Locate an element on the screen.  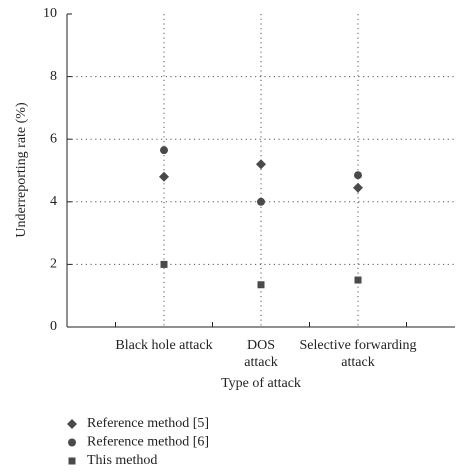
y-tick-label: 0 is located at coordinates (53, 326).